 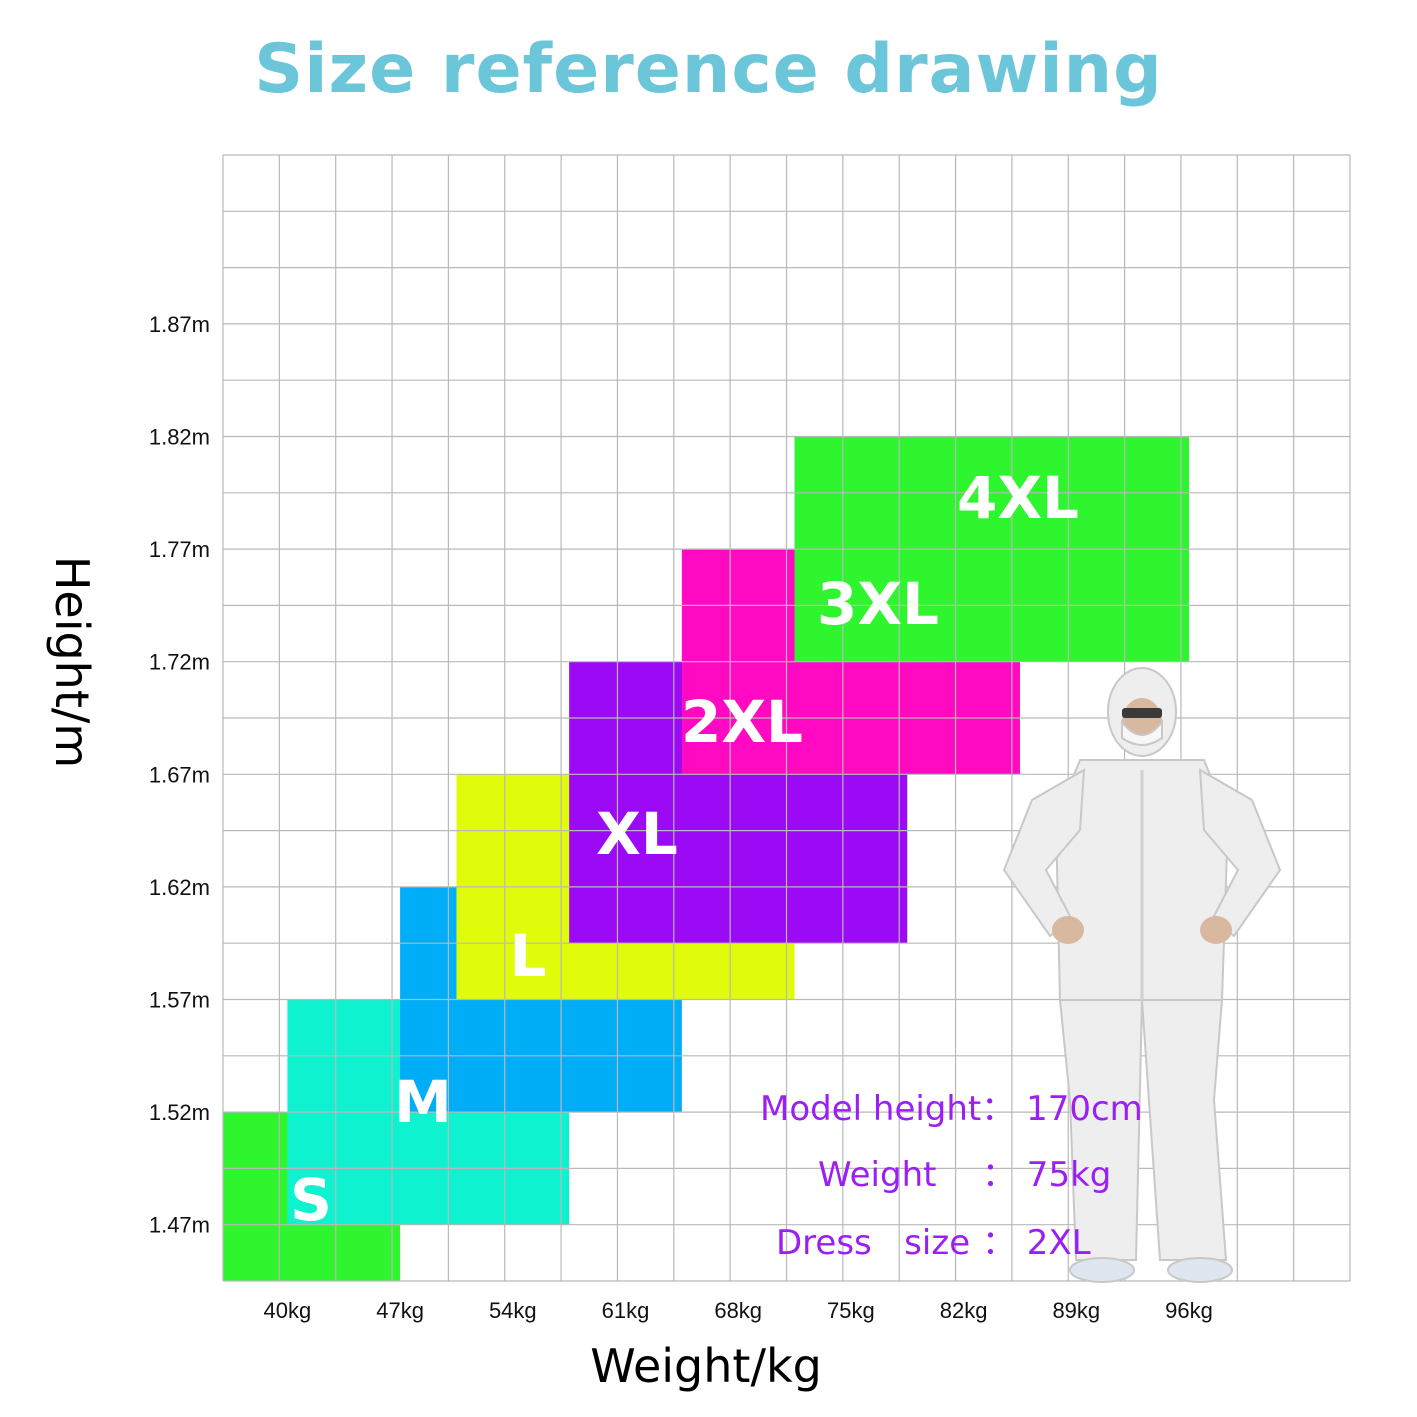 What do you see at coordinates (951, 1109) in the screenshot?
I see `model-height-text: Model height： 170cm` at bounding box center [951, 1109].